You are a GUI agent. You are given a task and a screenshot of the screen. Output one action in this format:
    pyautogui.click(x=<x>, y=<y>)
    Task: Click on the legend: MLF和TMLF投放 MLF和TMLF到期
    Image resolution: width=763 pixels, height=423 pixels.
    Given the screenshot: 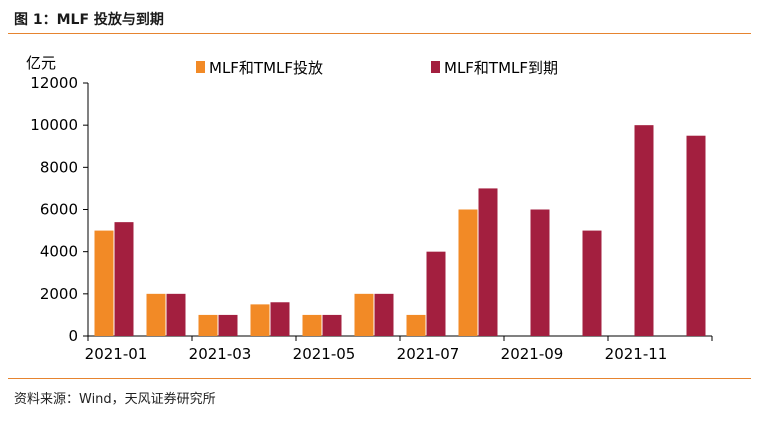 What is the action you would take?
    pyautogui.click(x=377, y=68)
    